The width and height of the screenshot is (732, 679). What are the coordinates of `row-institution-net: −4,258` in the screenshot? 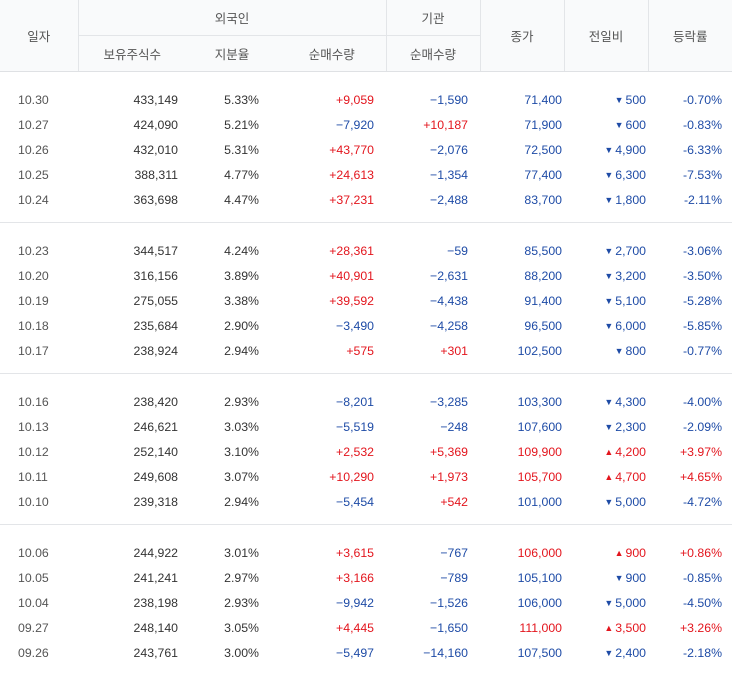 It's located at (449, 325).